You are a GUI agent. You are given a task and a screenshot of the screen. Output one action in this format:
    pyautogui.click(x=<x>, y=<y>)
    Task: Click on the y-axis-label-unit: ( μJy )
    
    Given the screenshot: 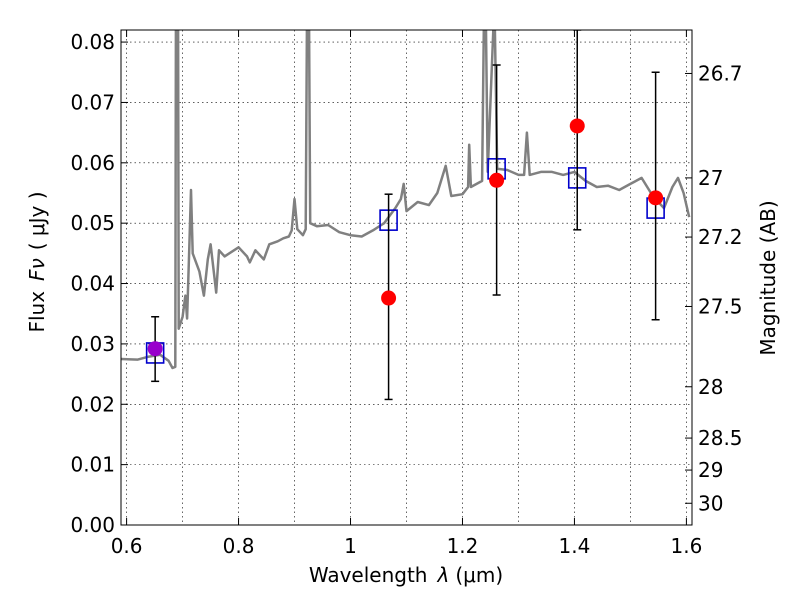 What is the action you would take?
    pyautogui.click(x=37, y=220)
    